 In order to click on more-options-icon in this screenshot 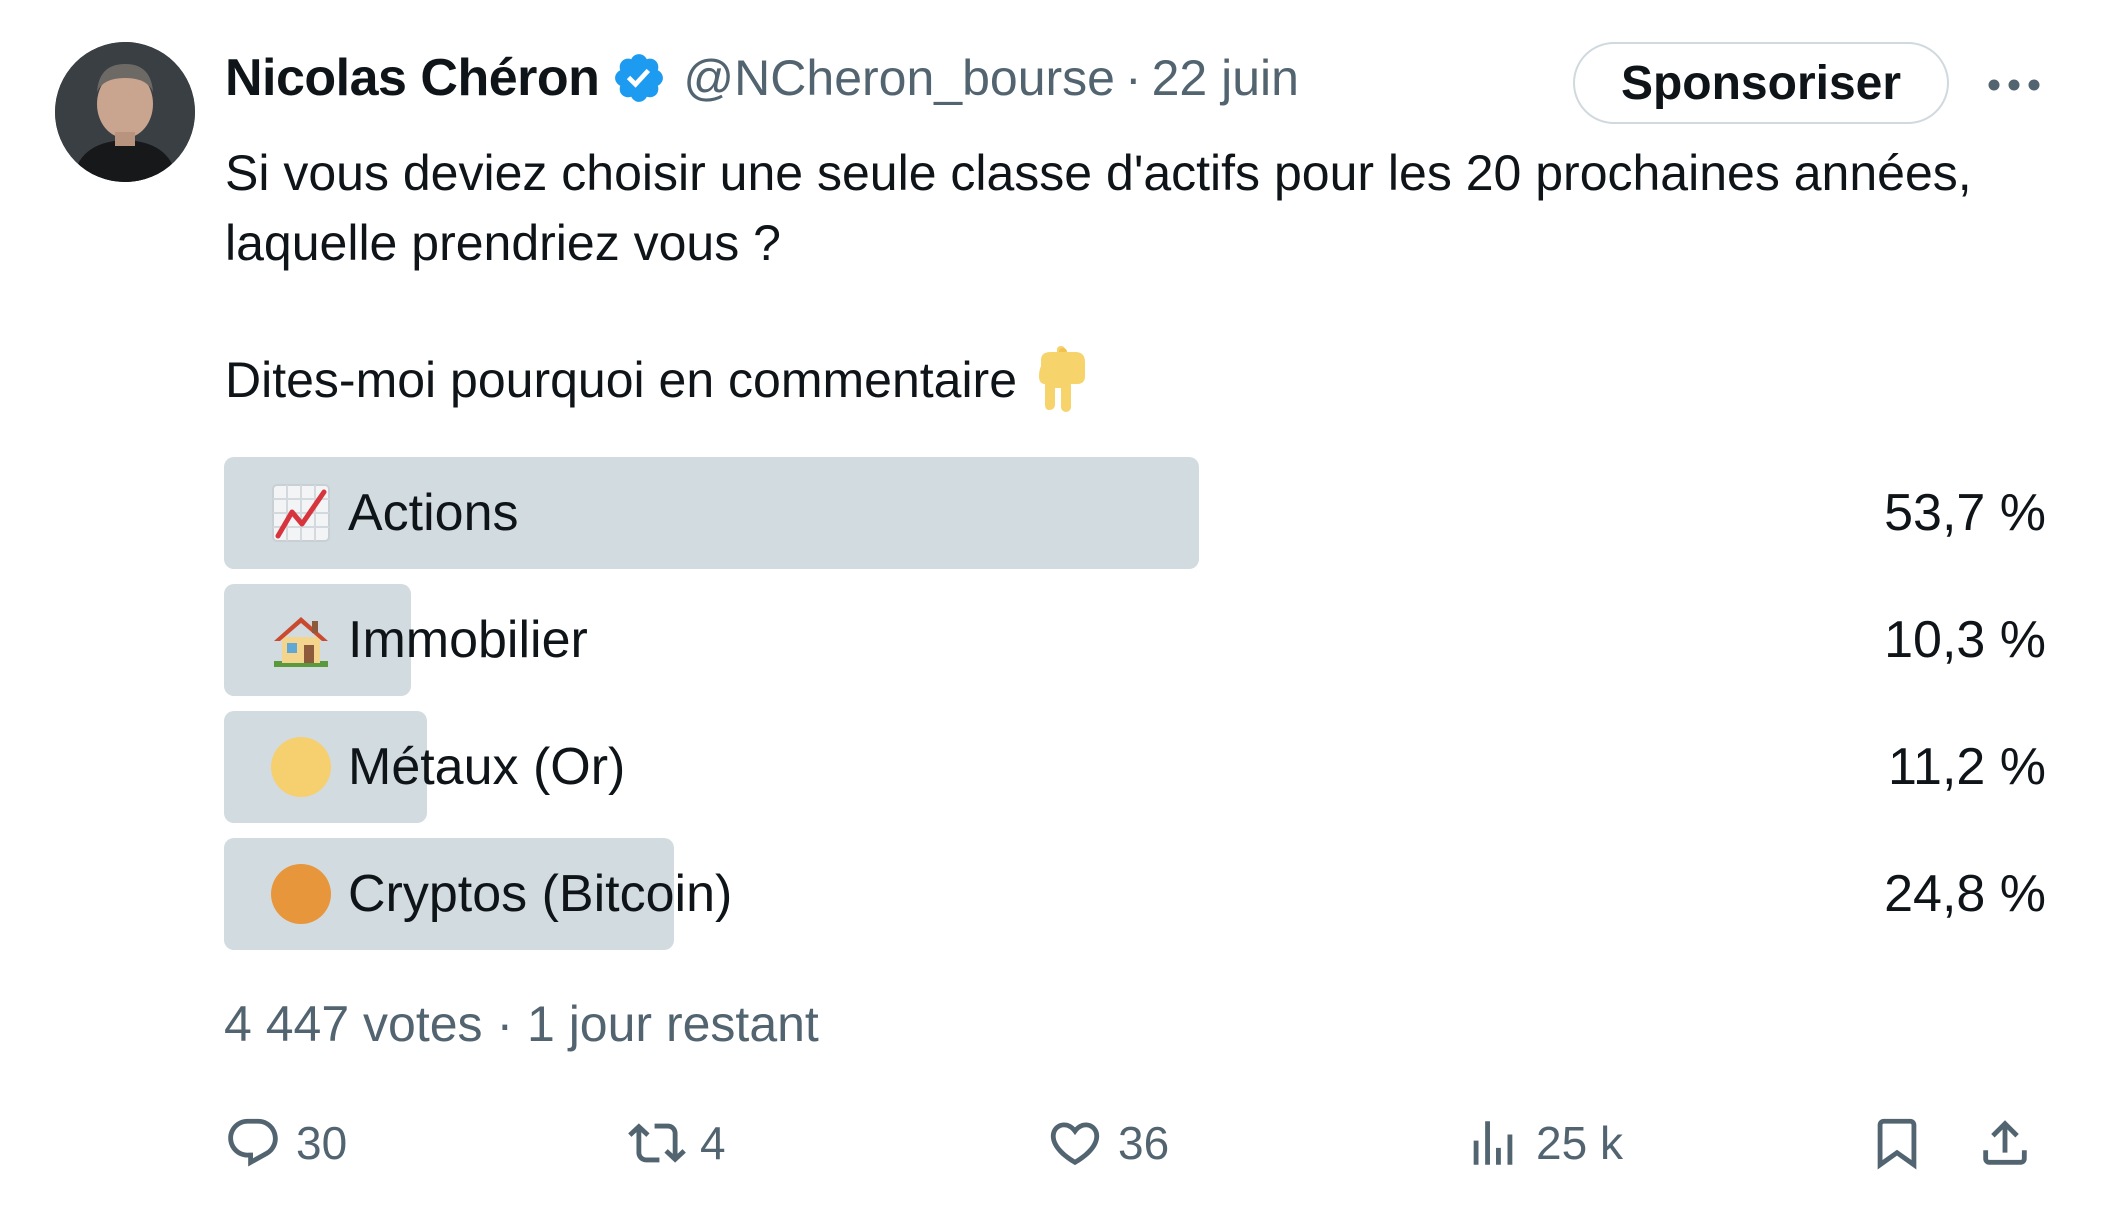, I will do `click(2014, 85)`.